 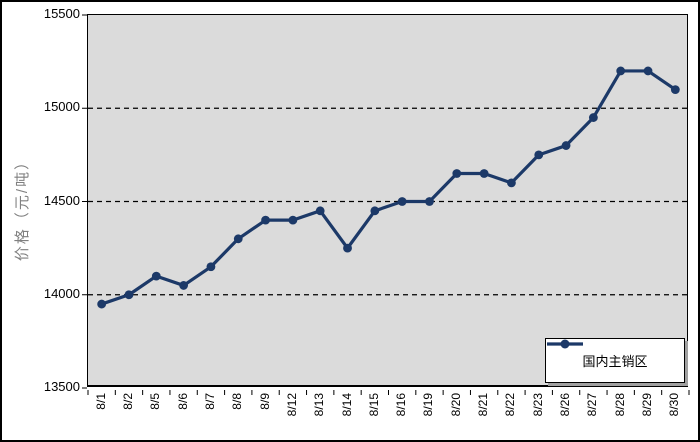 I want to click on x-tick-label: 8/21, so click(x=483, y=405).